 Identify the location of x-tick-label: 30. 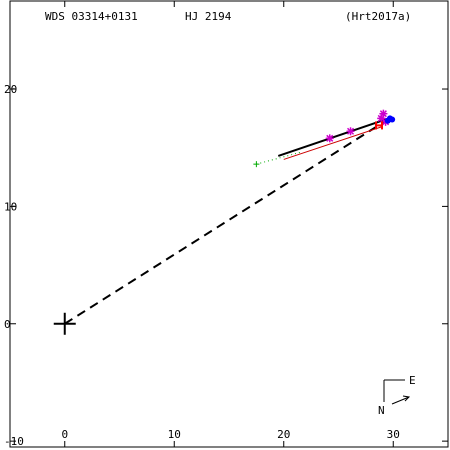
(393, 434).